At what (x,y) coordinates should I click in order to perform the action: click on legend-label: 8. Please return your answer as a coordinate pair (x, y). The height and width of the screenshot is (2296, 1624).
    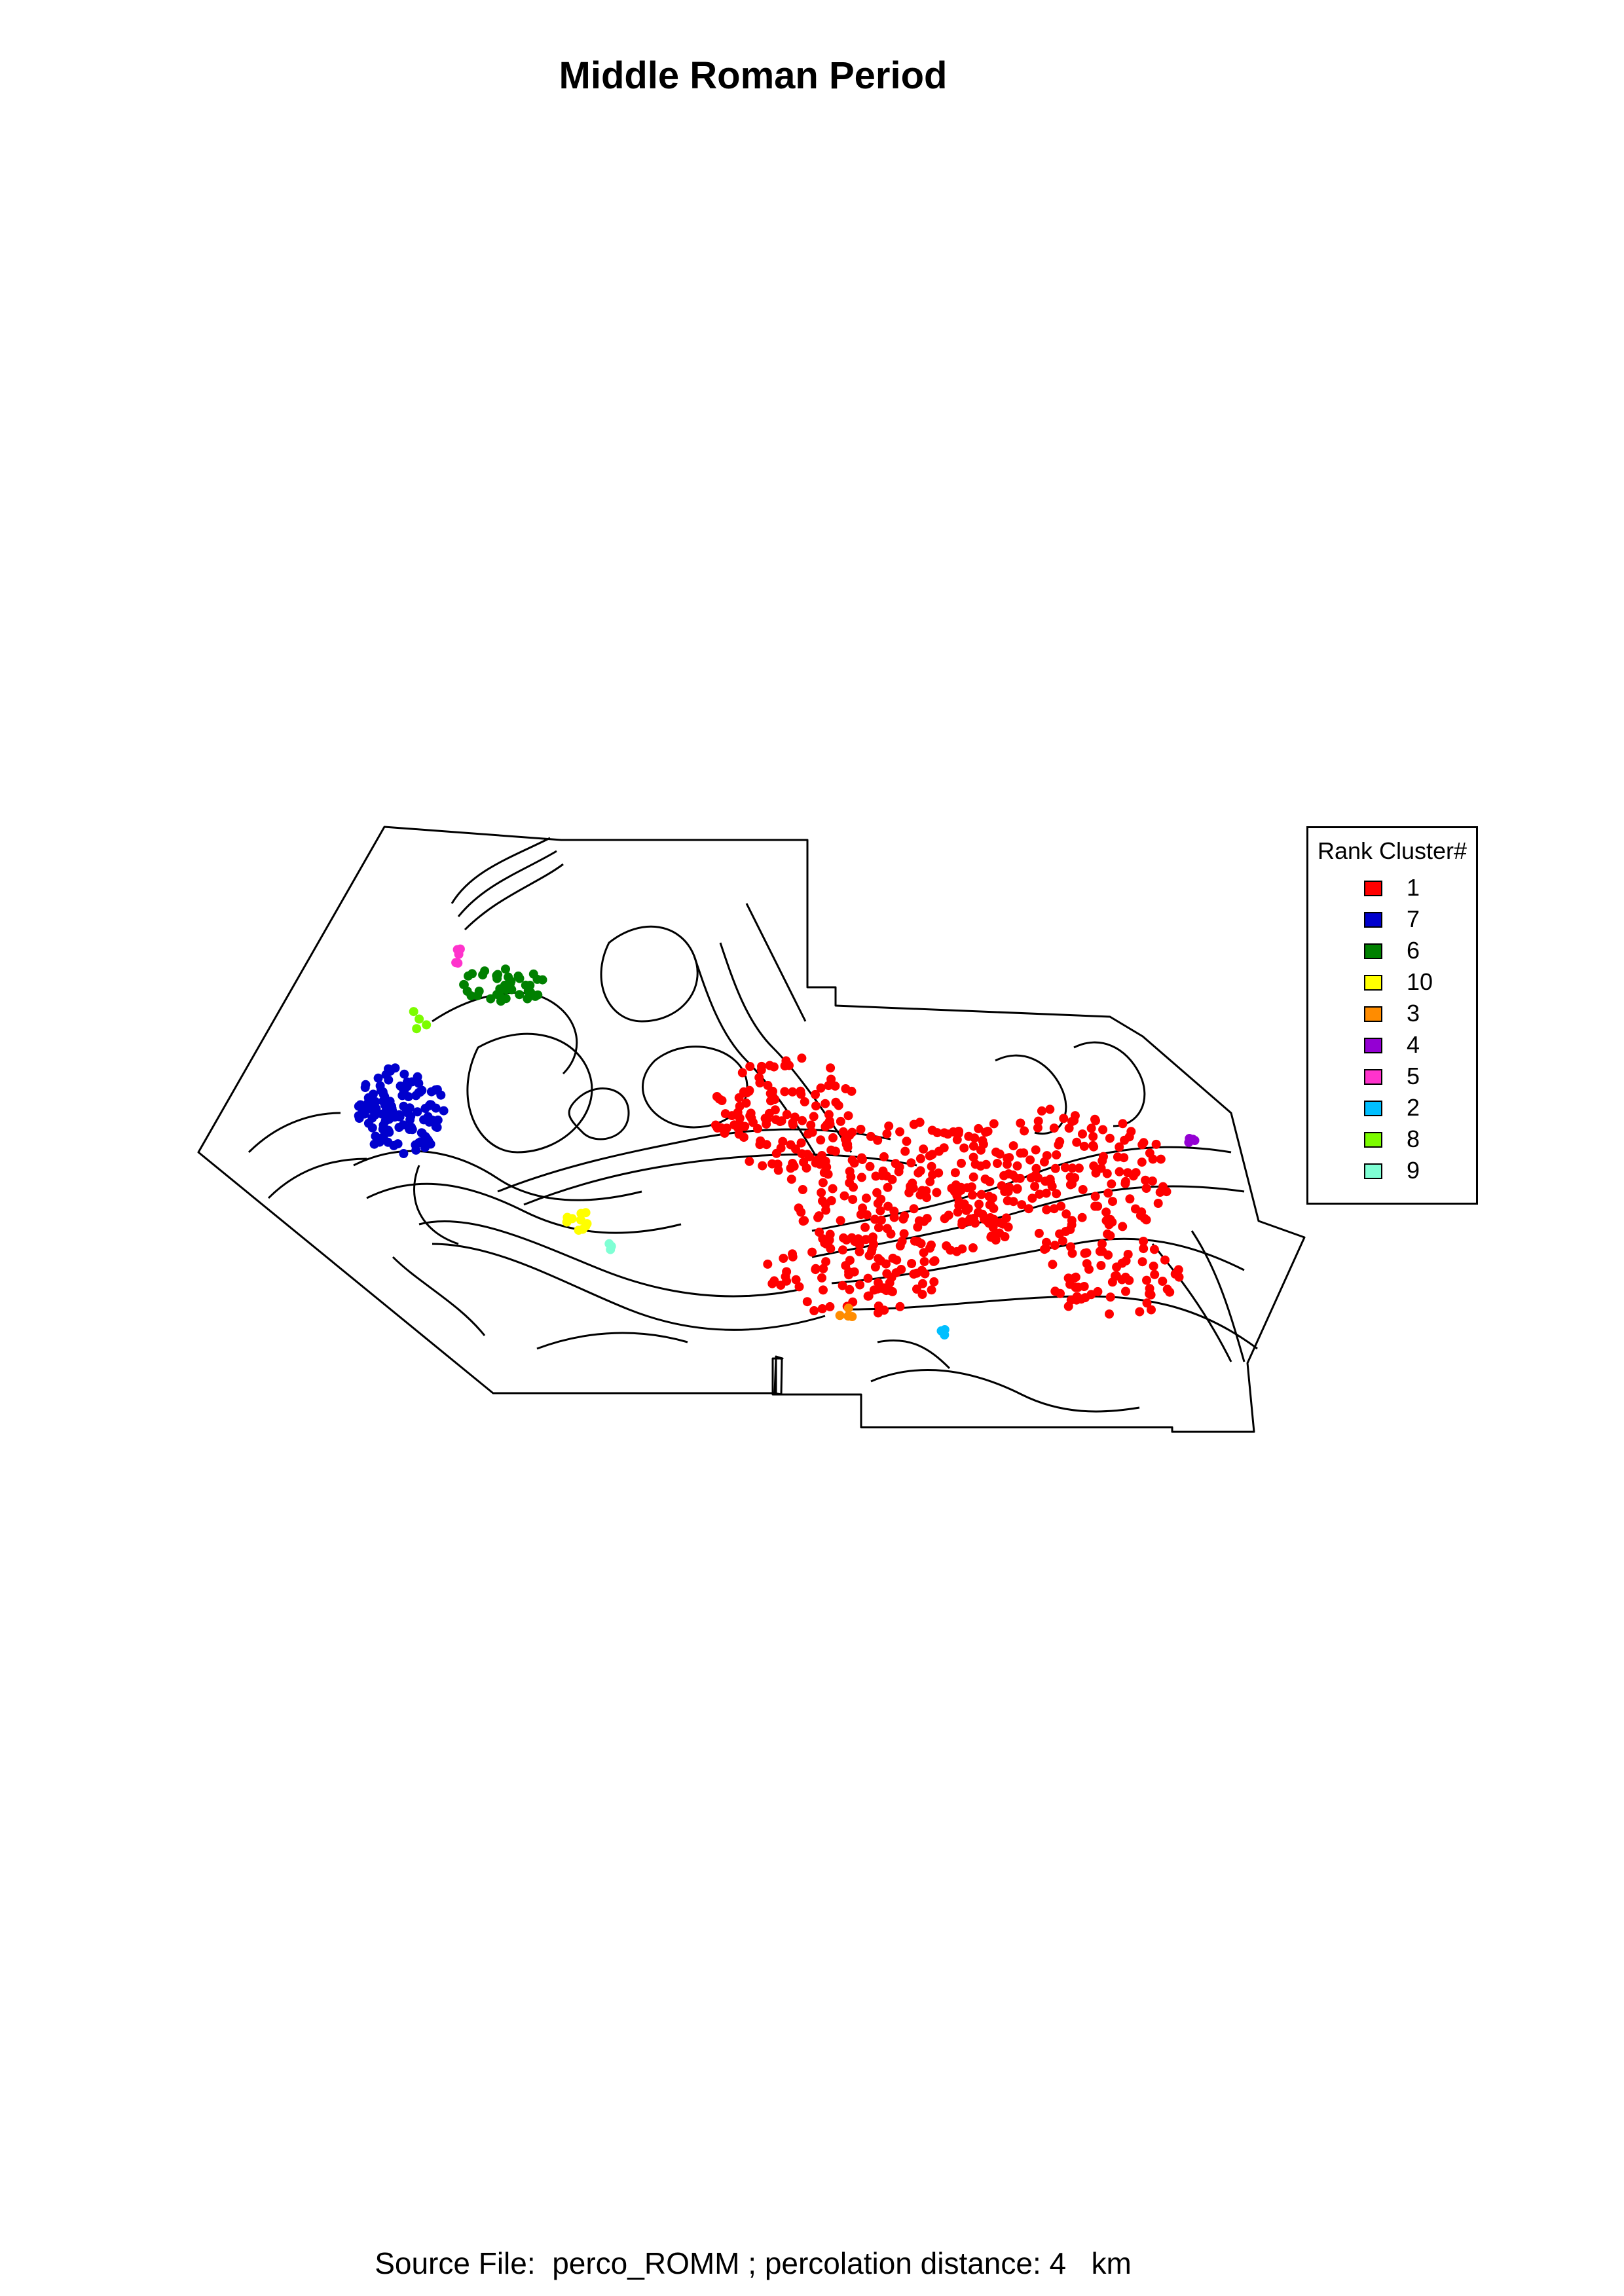
    Looking at the image, I should click on (1413, 1138).